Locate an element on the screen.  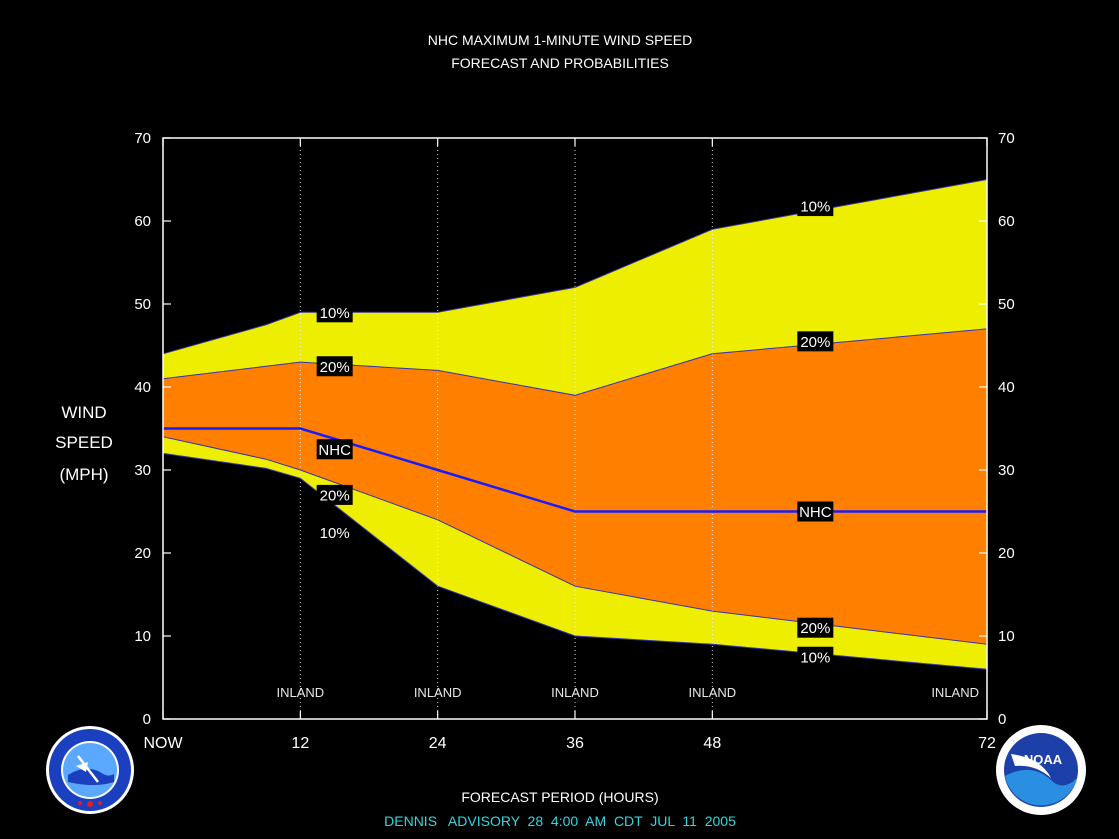
x-tick-label-NOW: NOW is located at coordinates (163, 743).